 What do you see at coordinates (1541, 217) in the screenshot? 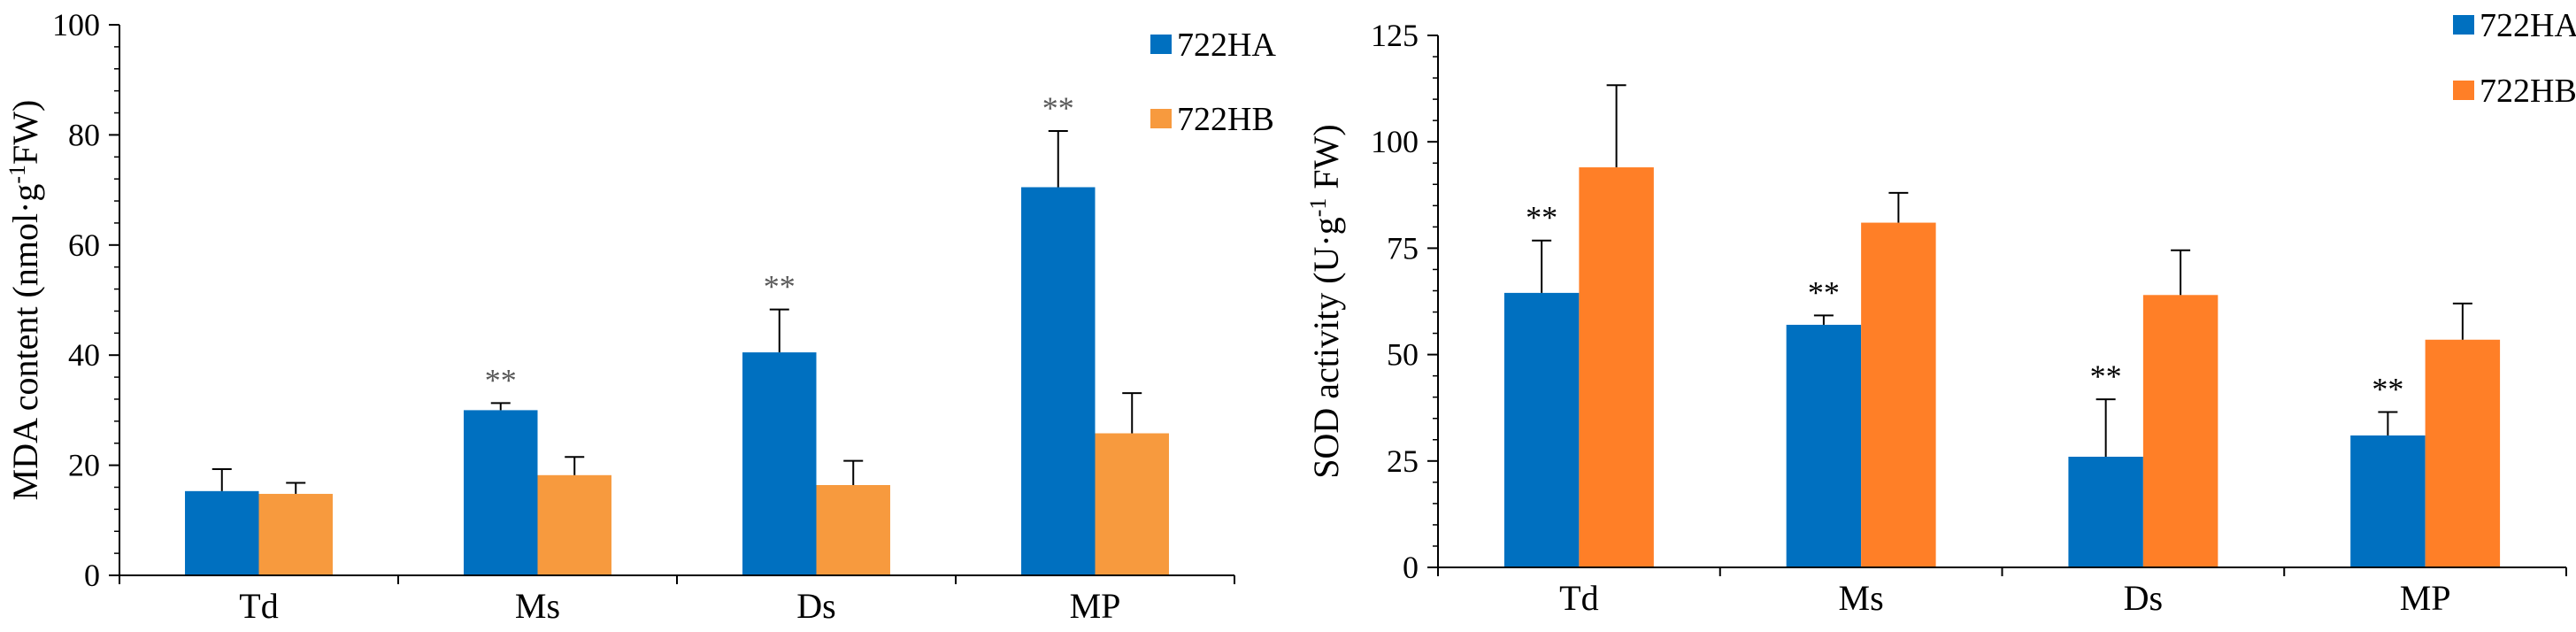
I see `significance-marker-td: **` at bounding box center [1541, 217].